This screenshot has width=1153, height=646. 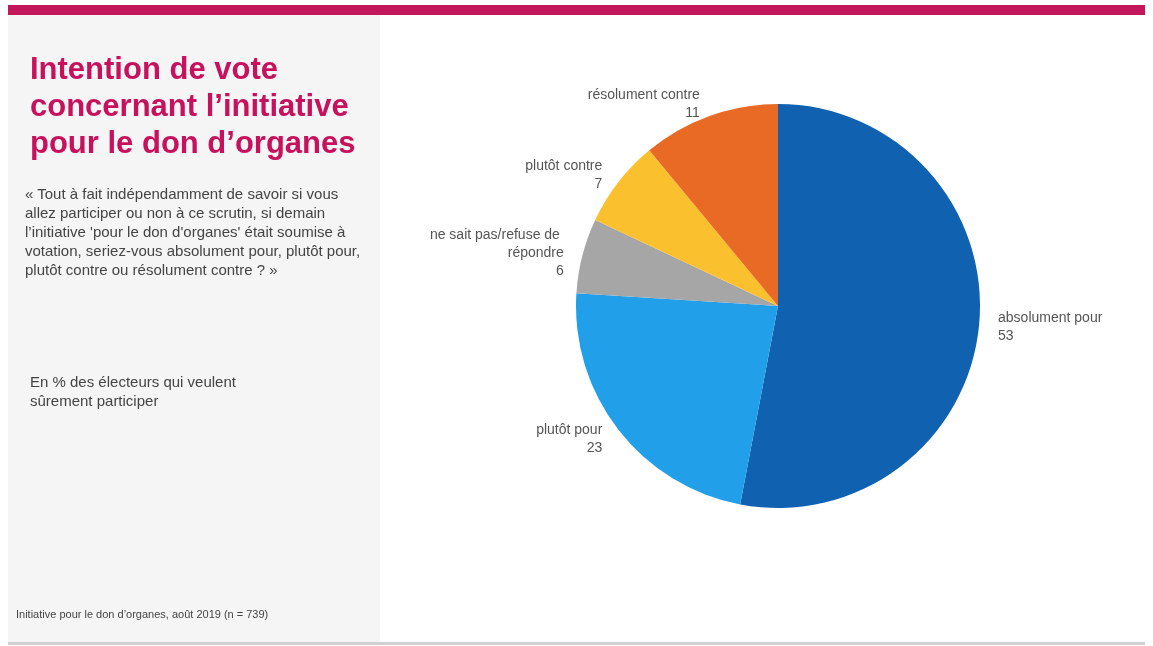 What do you see at coordinates (1050, 317) in the screenshot?
I see `slice-label: absolument pour` at bounding box center [1050, 317].